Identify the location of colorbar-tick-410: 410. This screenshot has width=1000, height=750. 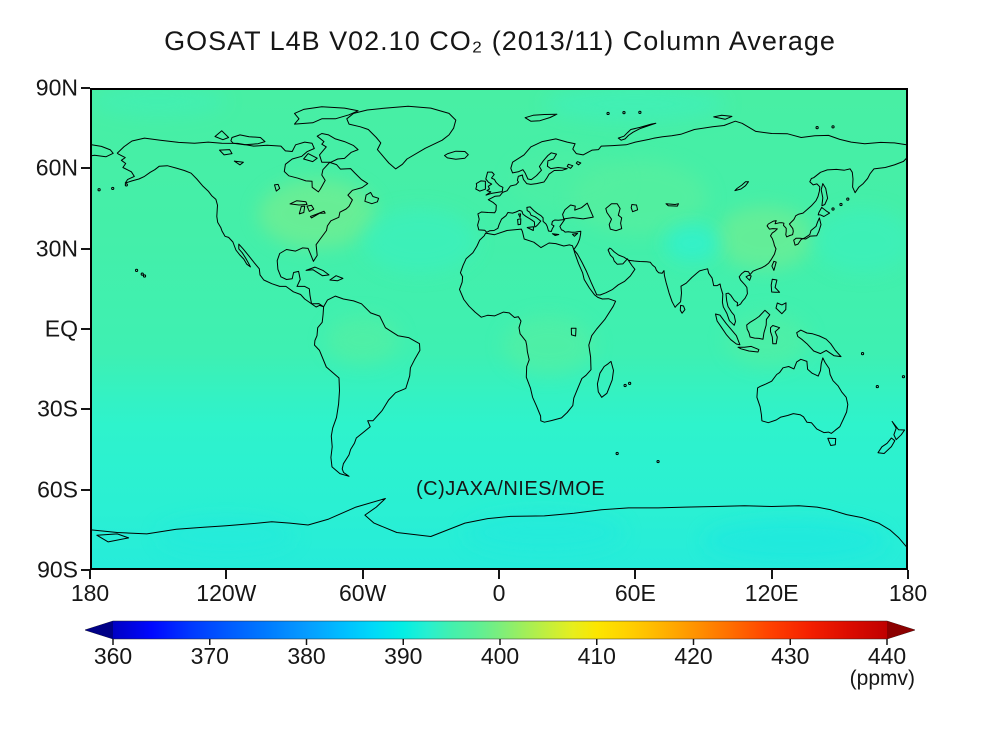
(596, 656).